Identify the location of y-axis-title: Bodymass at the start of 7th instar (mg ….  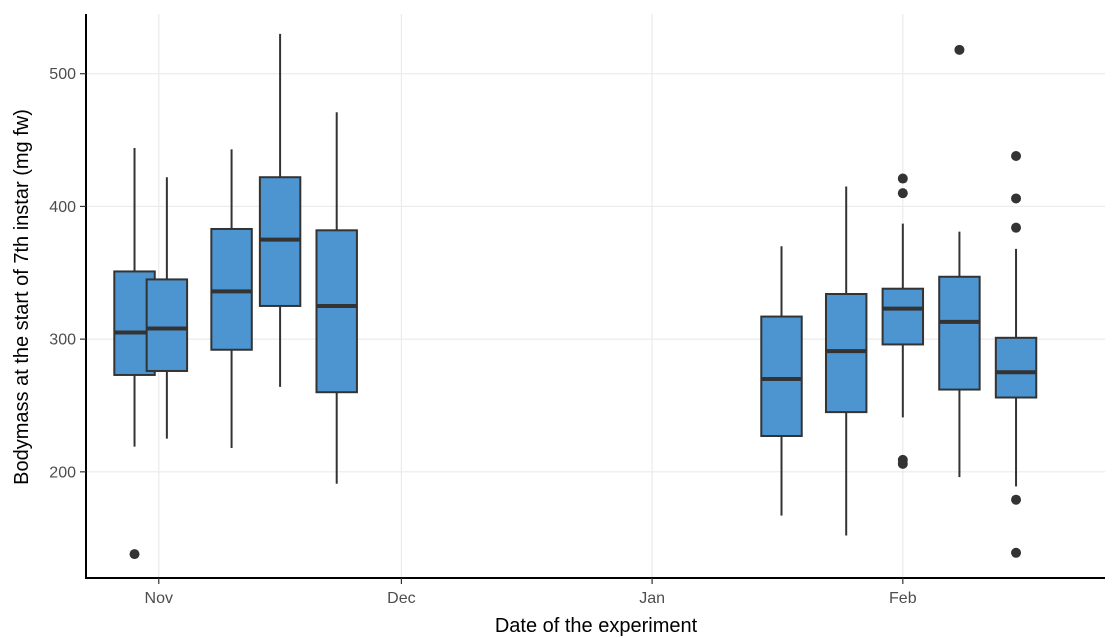
(22, 297).